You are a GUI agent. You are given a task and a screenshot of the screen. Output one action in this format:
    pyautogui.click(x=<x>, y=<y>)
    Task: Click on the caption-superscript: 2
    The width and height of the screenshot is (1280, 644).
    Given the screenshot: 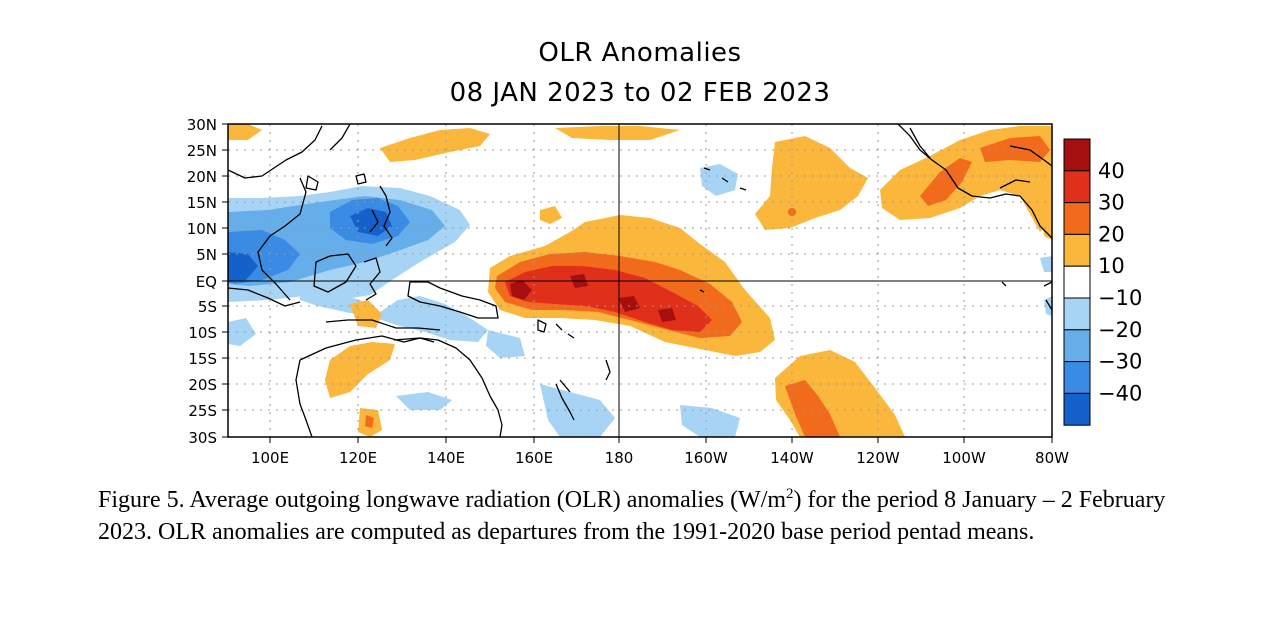 What is the action you would take?
    pyautogui.click(x=790, y=494)
    